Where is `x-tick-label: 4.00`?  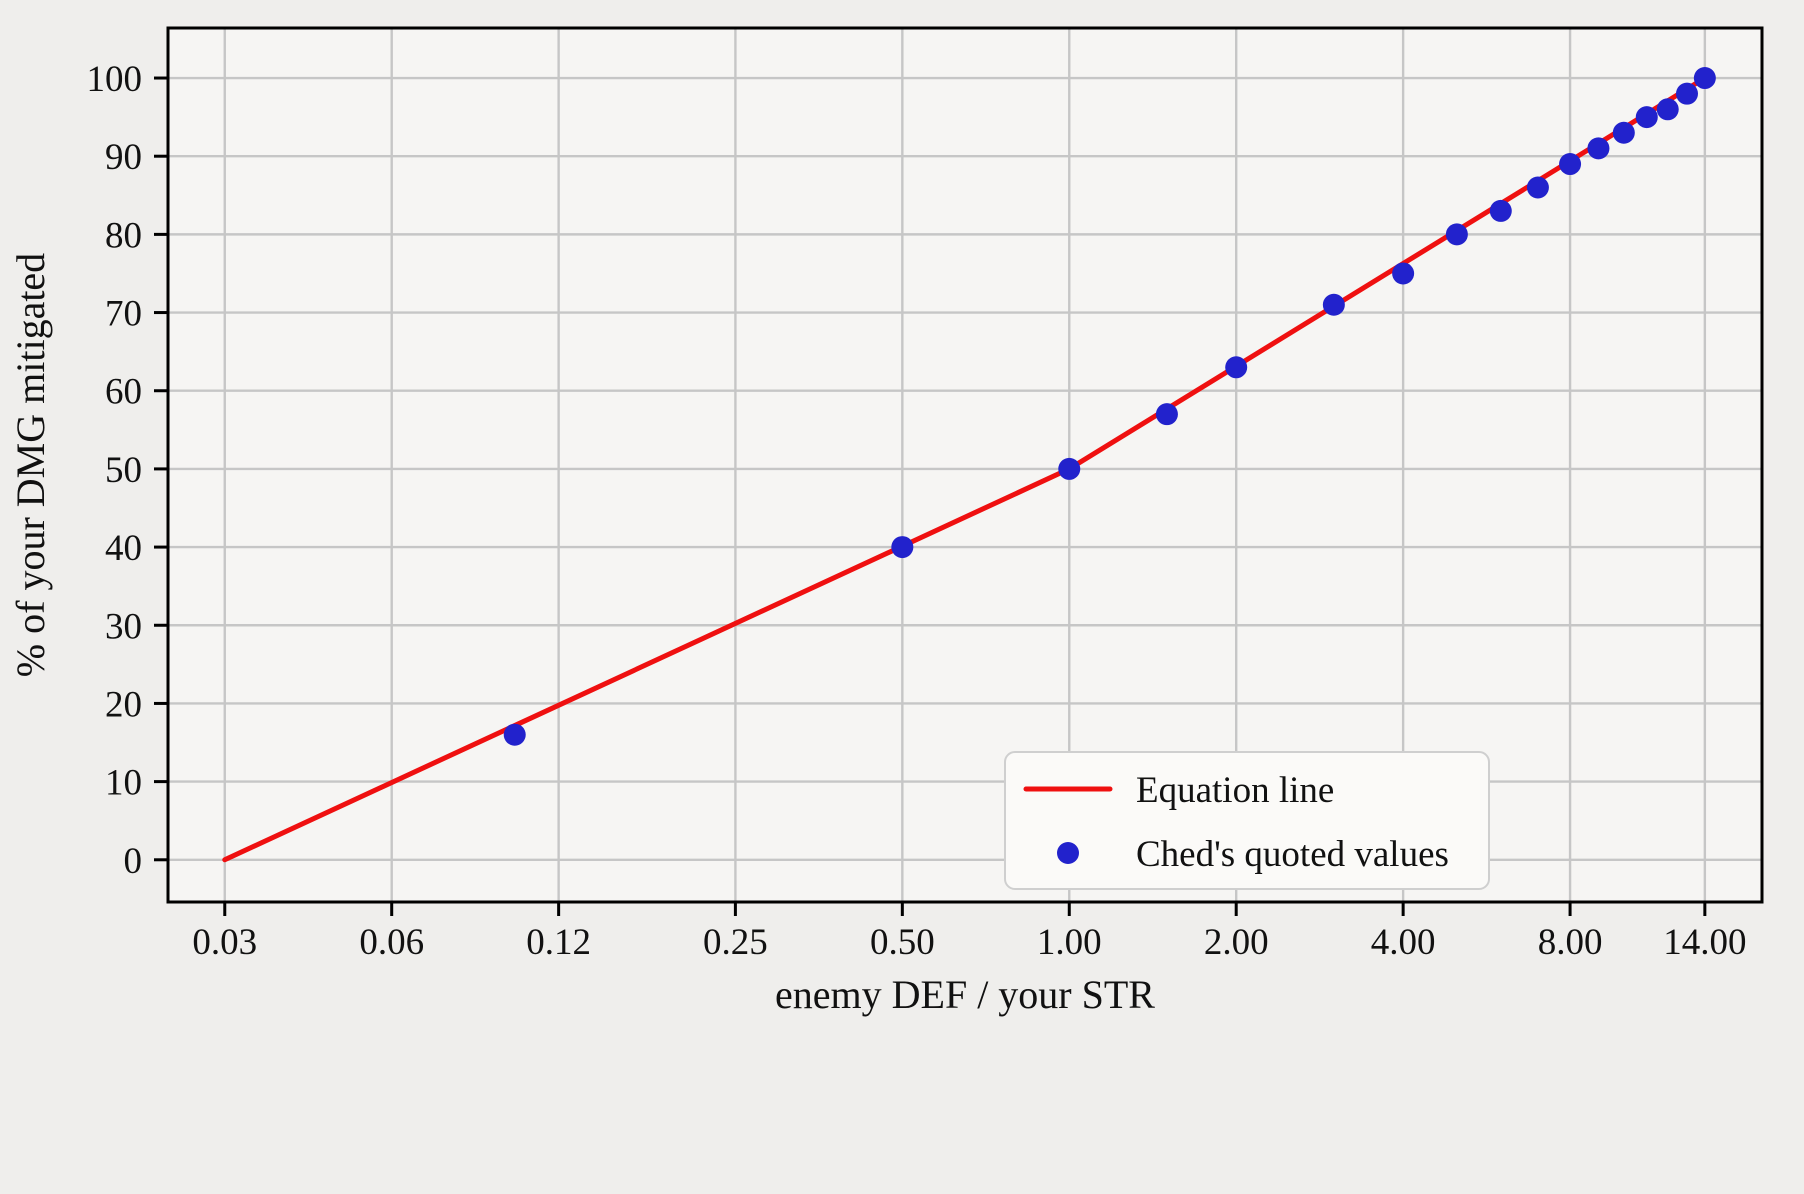
x-tick-label: 4.00 is located at coordinates (1403, 942).